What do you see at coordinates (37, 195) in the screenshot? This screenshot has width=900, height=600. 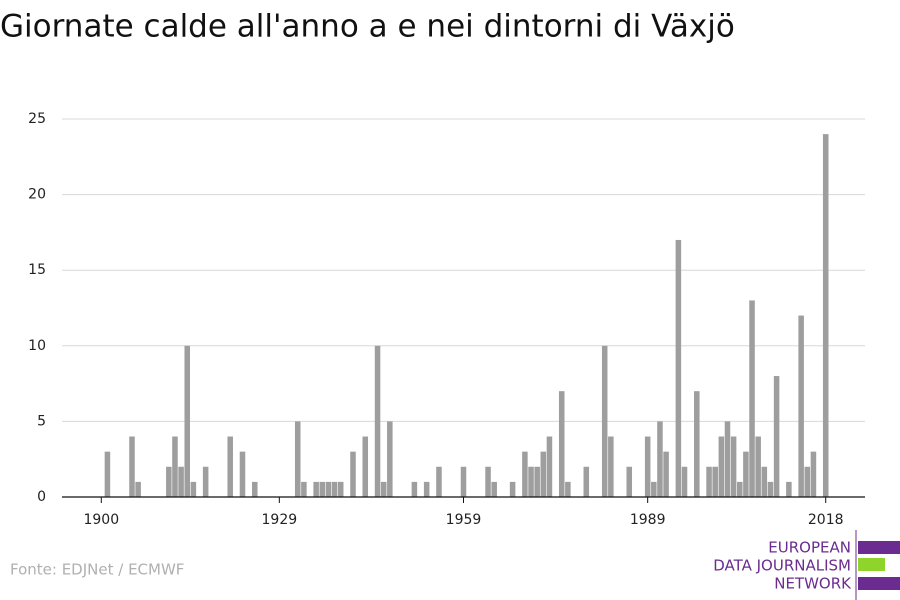 I see `y-tick-label: 20` at bounding box center [37, 195].